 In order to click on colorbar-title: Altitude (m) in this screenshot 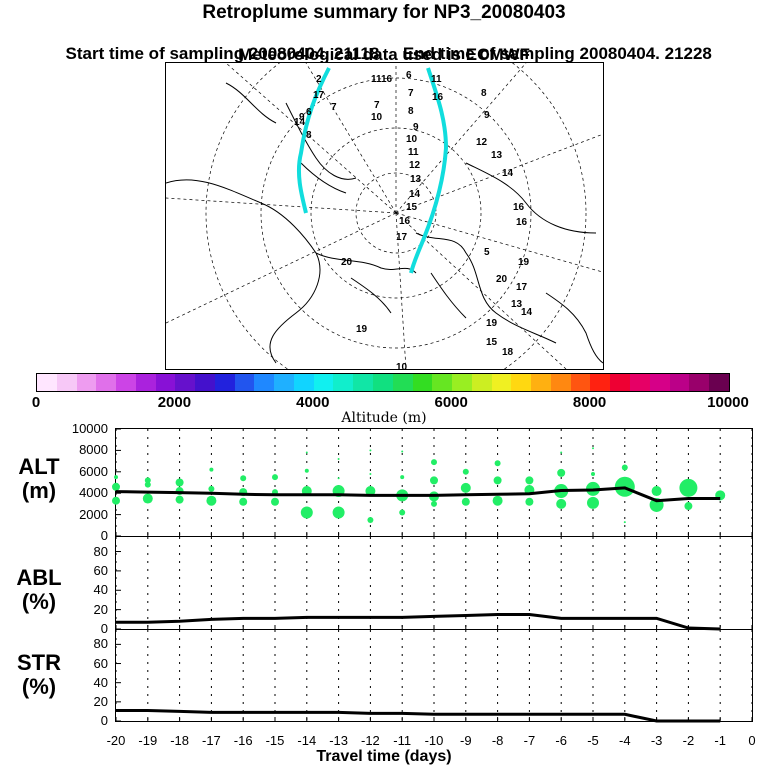, I will do `click(384, 418)`.